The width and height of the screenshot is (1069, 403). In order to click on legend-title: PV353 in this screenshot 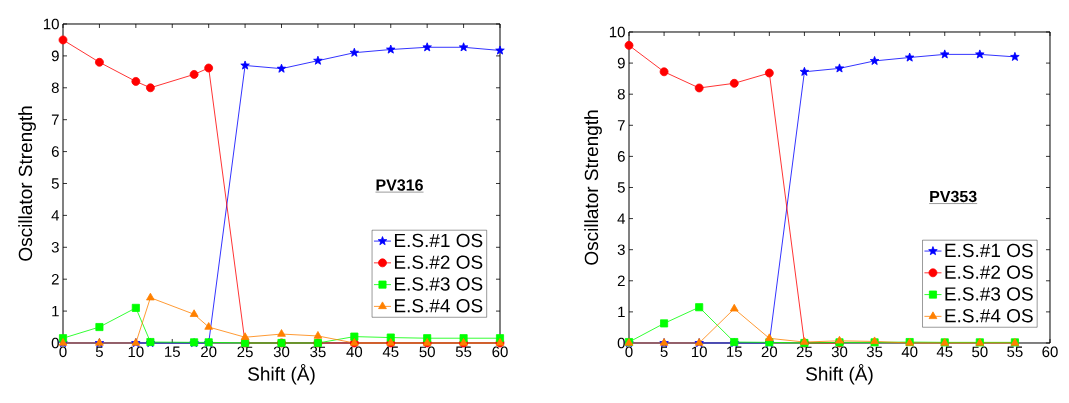, I will do `click(953, 196)`.